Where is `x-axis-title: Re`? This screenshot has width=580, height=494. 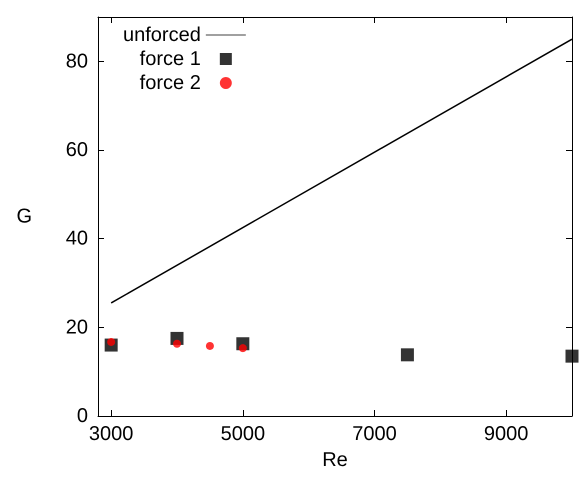
x-axis-title: Re is located at coordinates (335, 460).